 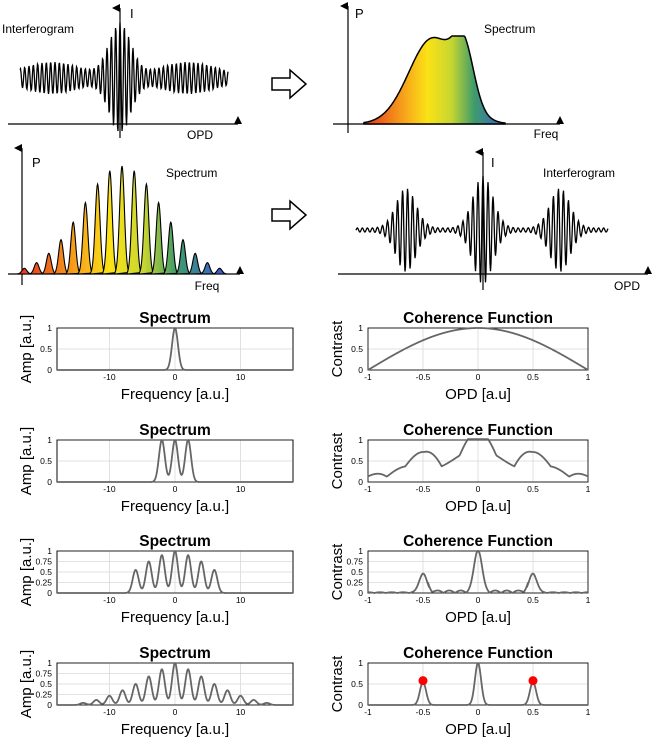 I want to click on y-axis-label: P, so click(x=359, y=13).